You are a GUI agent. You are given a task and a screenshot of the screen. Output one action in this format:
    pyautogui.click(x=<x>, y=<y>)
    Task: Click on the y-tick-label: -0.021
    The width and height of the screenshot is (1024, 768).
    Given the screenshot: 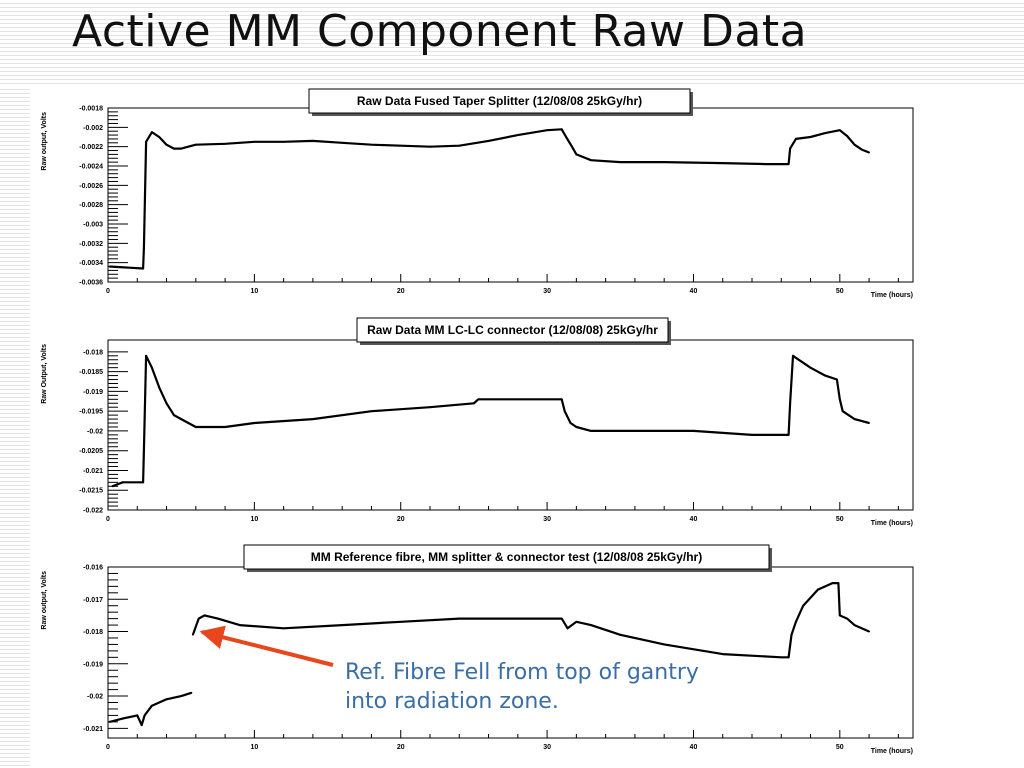 What is the action you would take?
    pyautogui.click(x=93, y=471)
    